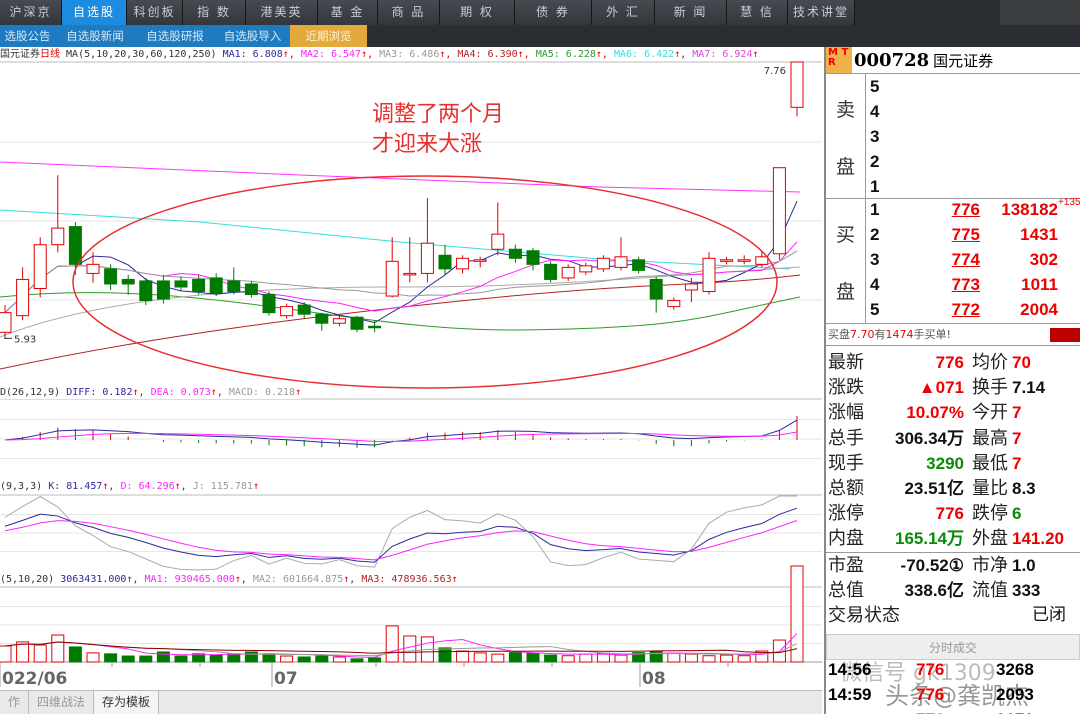 Image resolution: width=1080 pixels, height=714 pixels. What do you see at coordinates (93, 579) in the screenshot?
I see `vol-value: 3063431.000` at bounding box center [93, 579].